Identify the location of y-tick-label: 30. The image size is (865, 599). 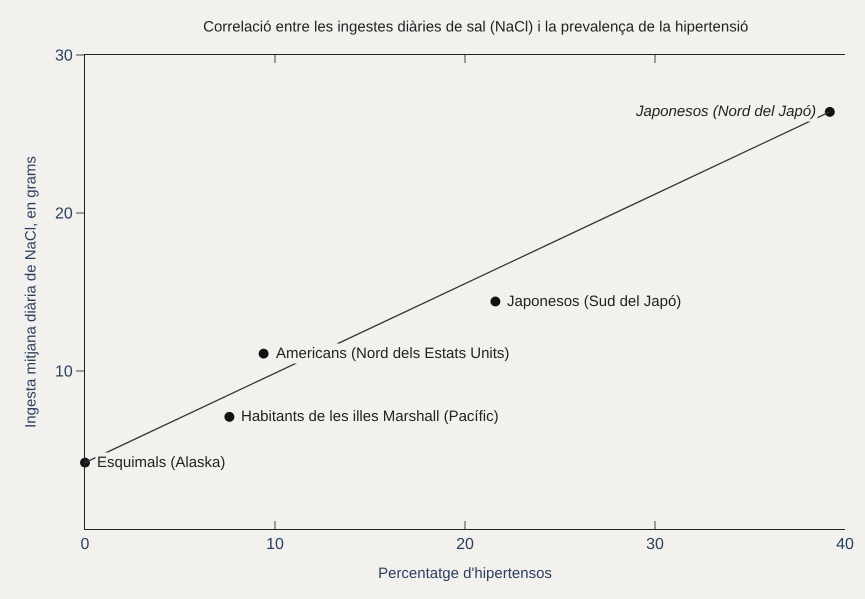
(64, 56).